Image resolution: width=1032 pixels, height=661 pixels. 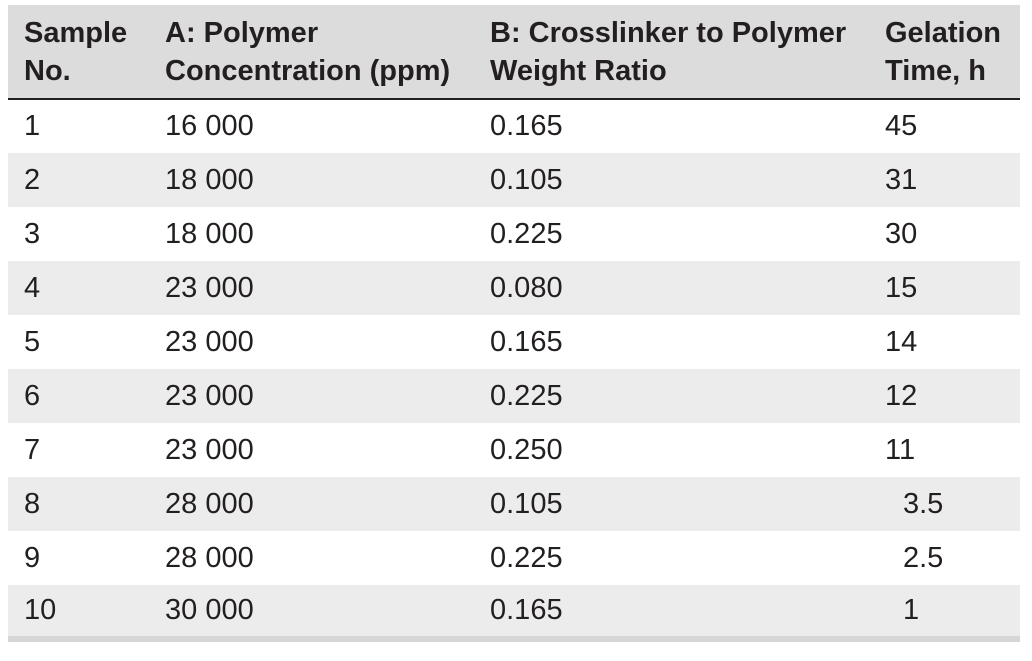 What do you see at coordinates (668, 32) in the screenshot?
I see `header-line: B: Crosslinker to Polymer` at bounding box center [668, 32].